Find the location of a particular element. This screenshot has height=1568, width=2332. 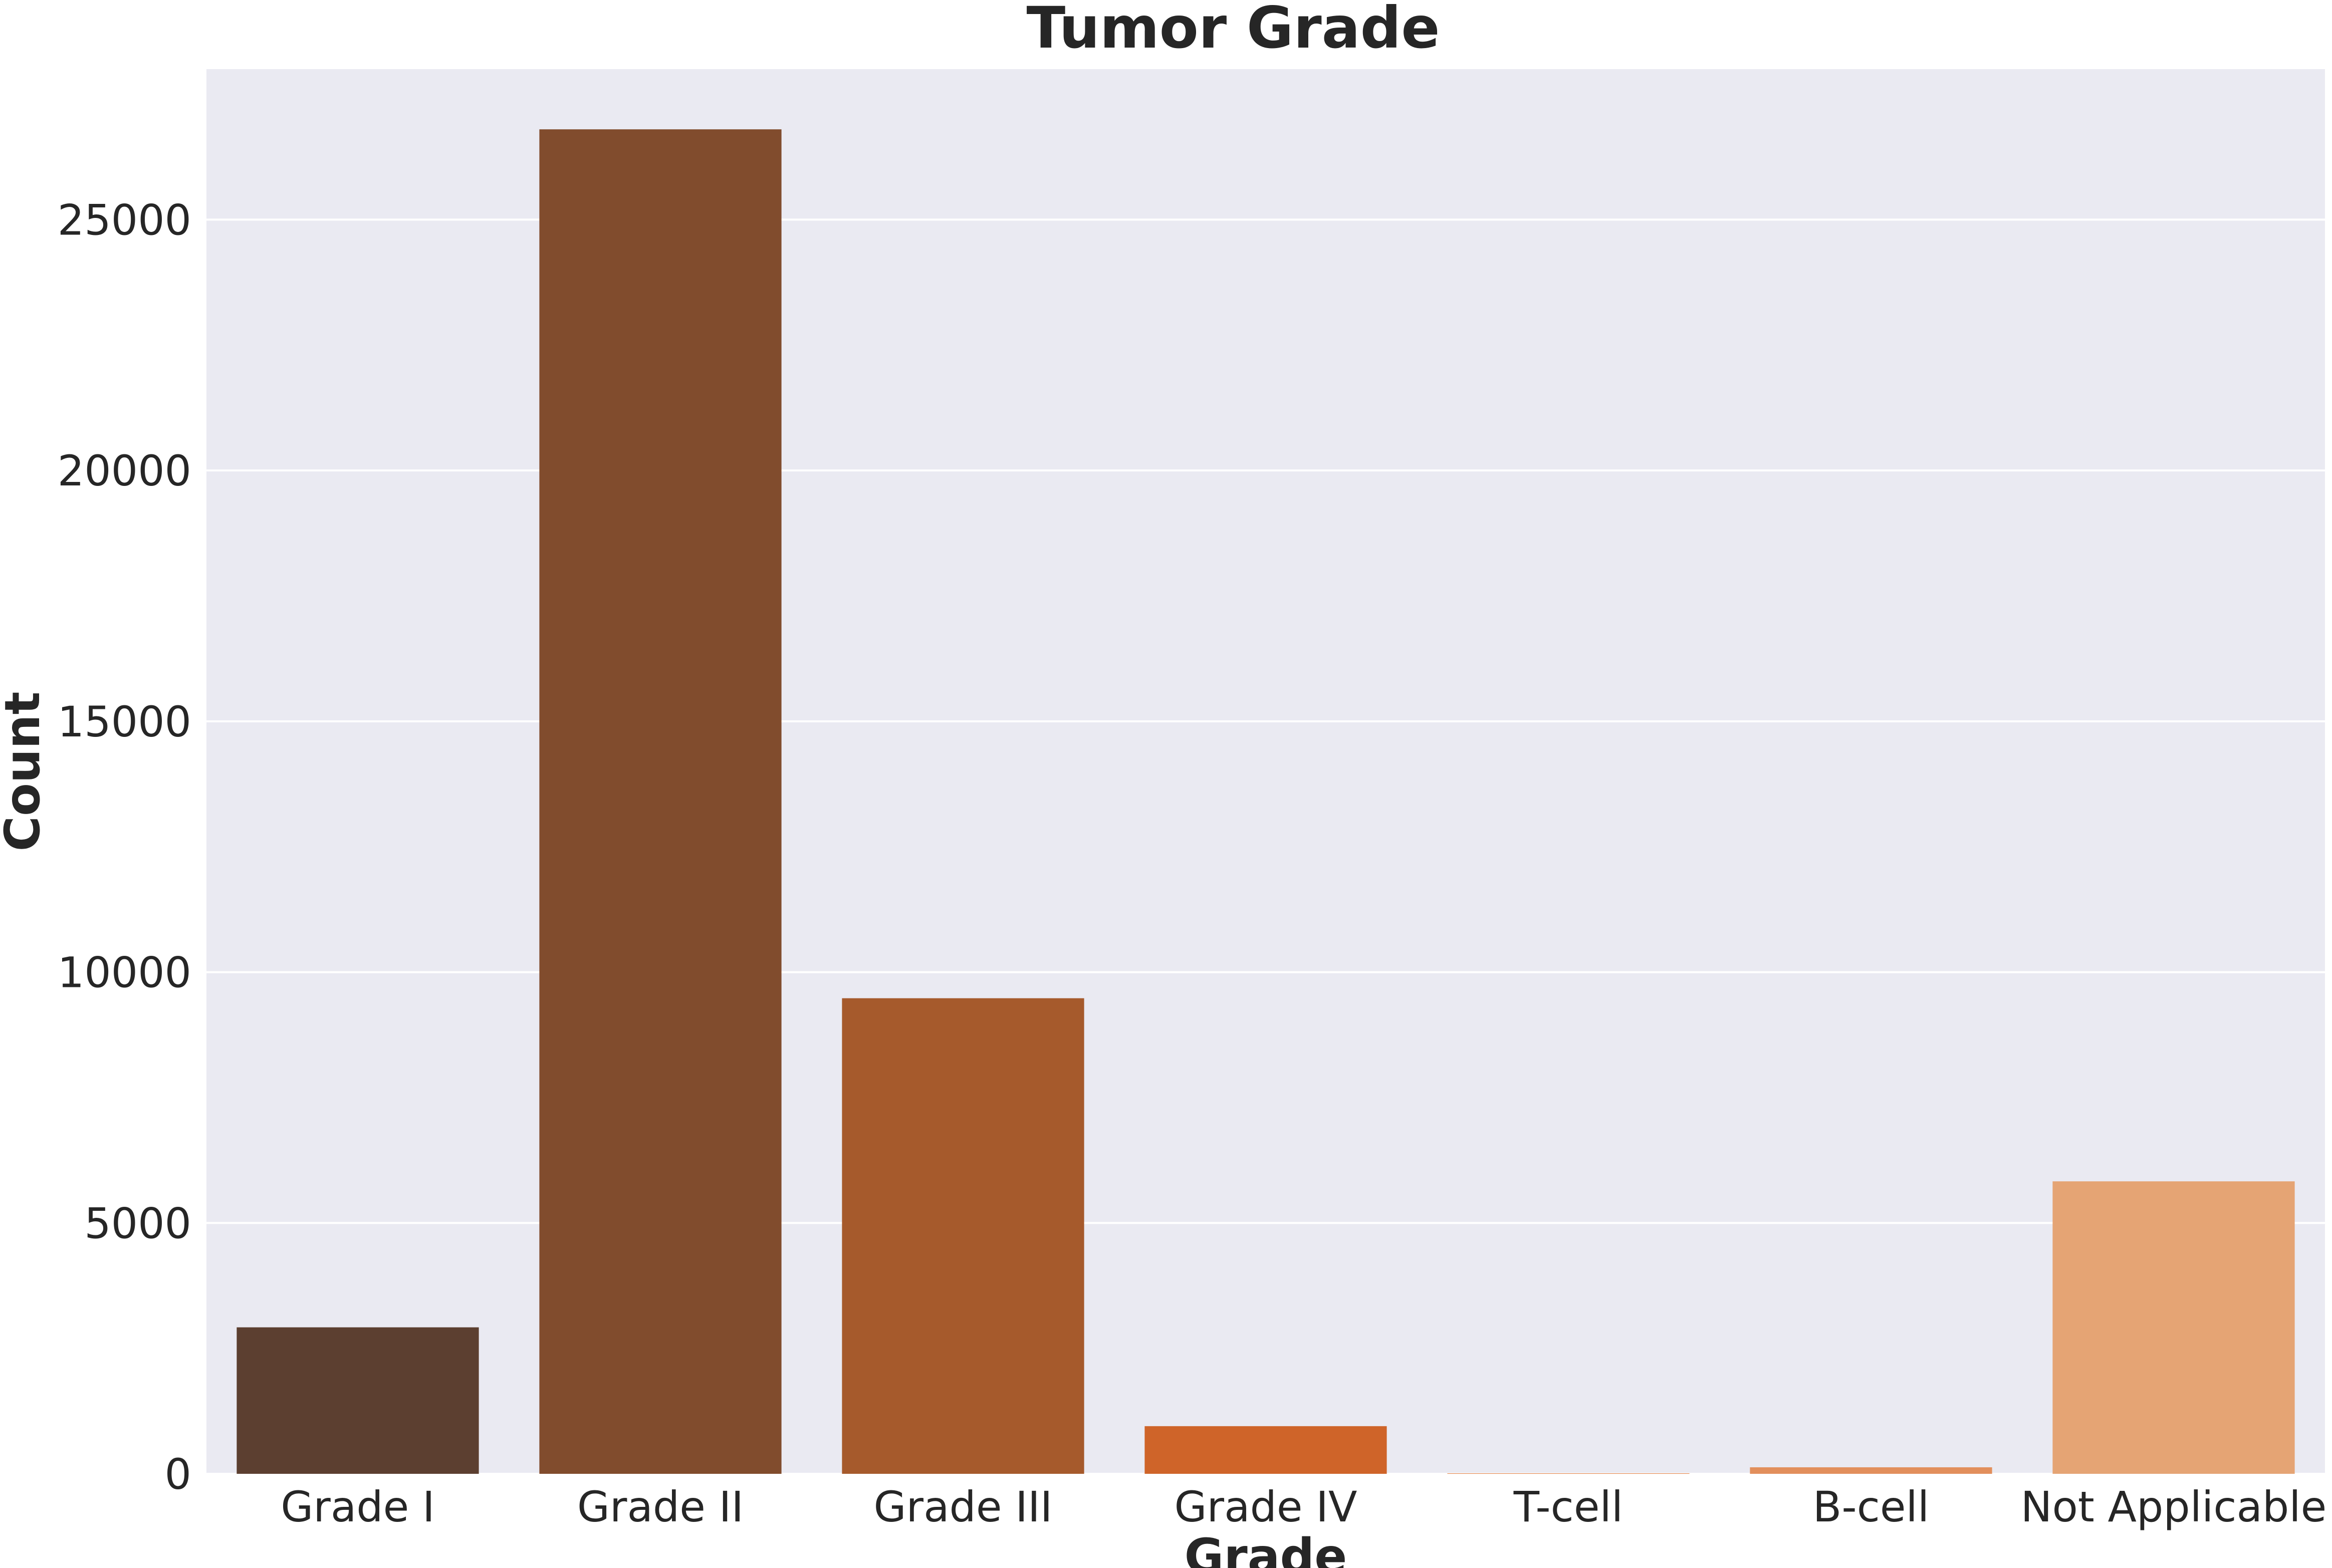

x-tick-label: Not Applicable is located at coordinates (2174, 1506).